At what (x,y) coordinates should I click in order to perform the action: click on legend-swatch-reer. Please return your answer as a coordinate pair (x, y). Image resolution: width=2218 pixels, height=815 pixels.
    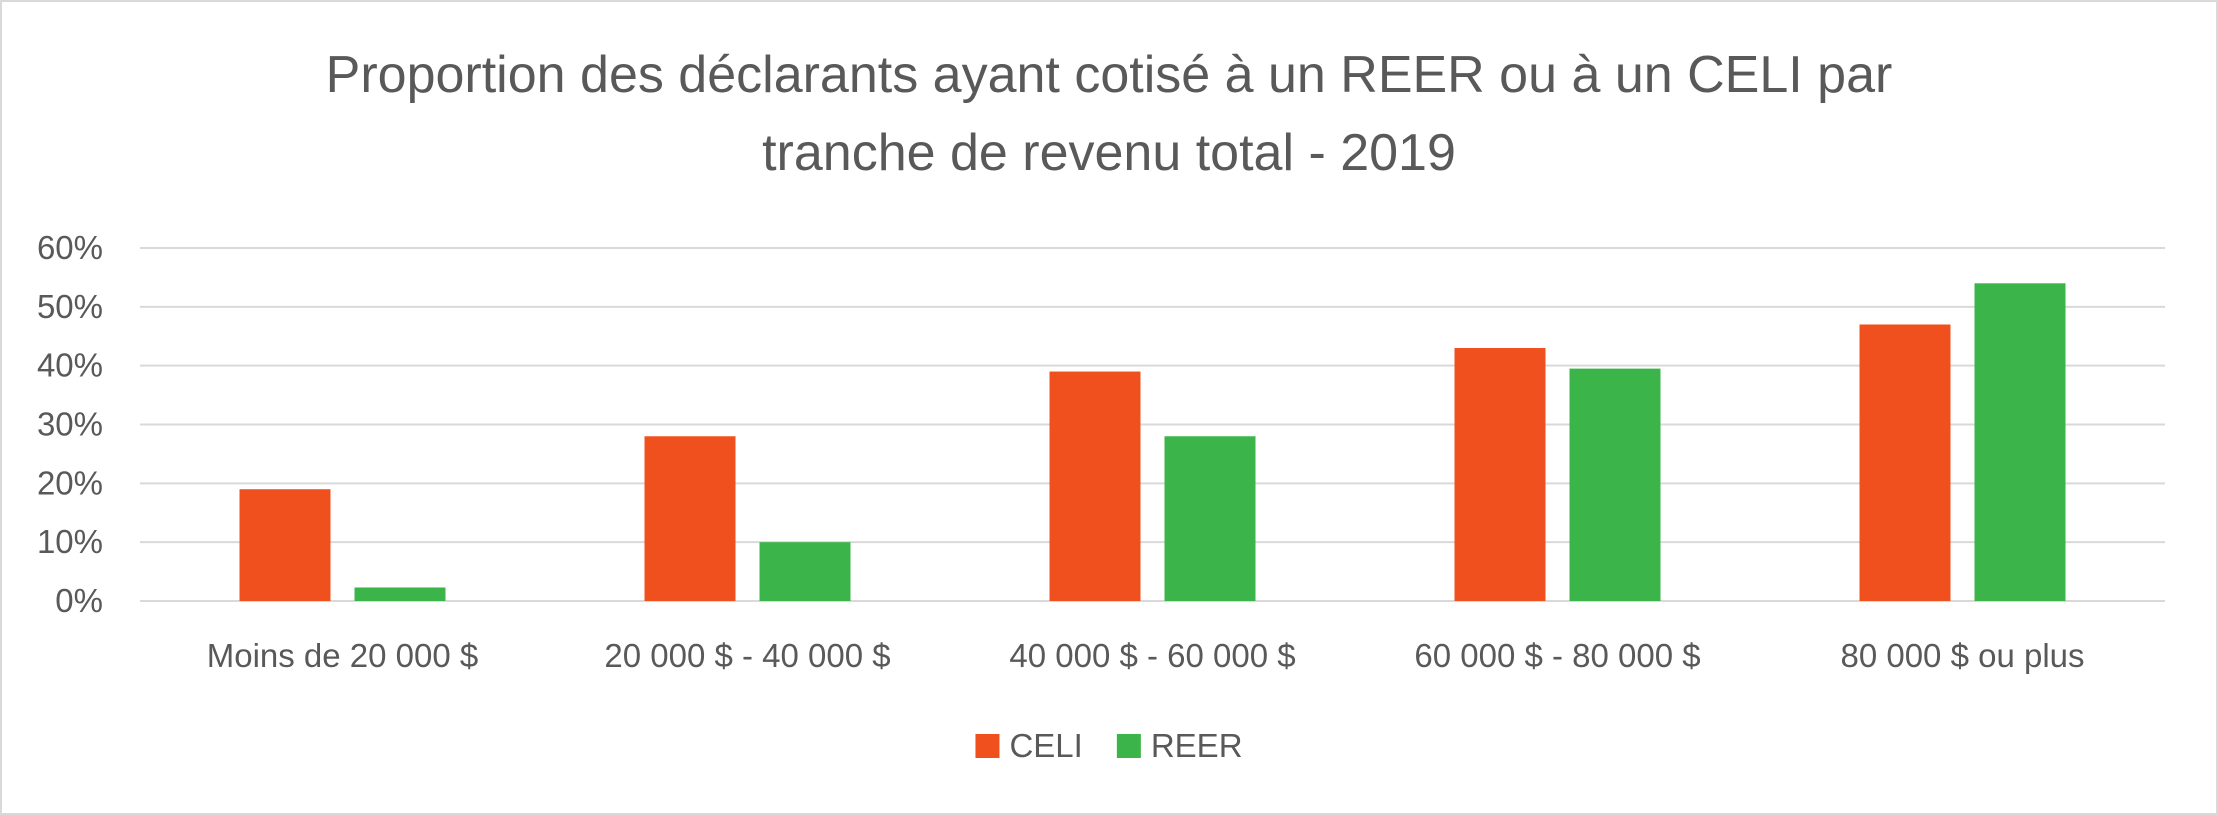
    Looking at the image, I should click on (1128, 746).